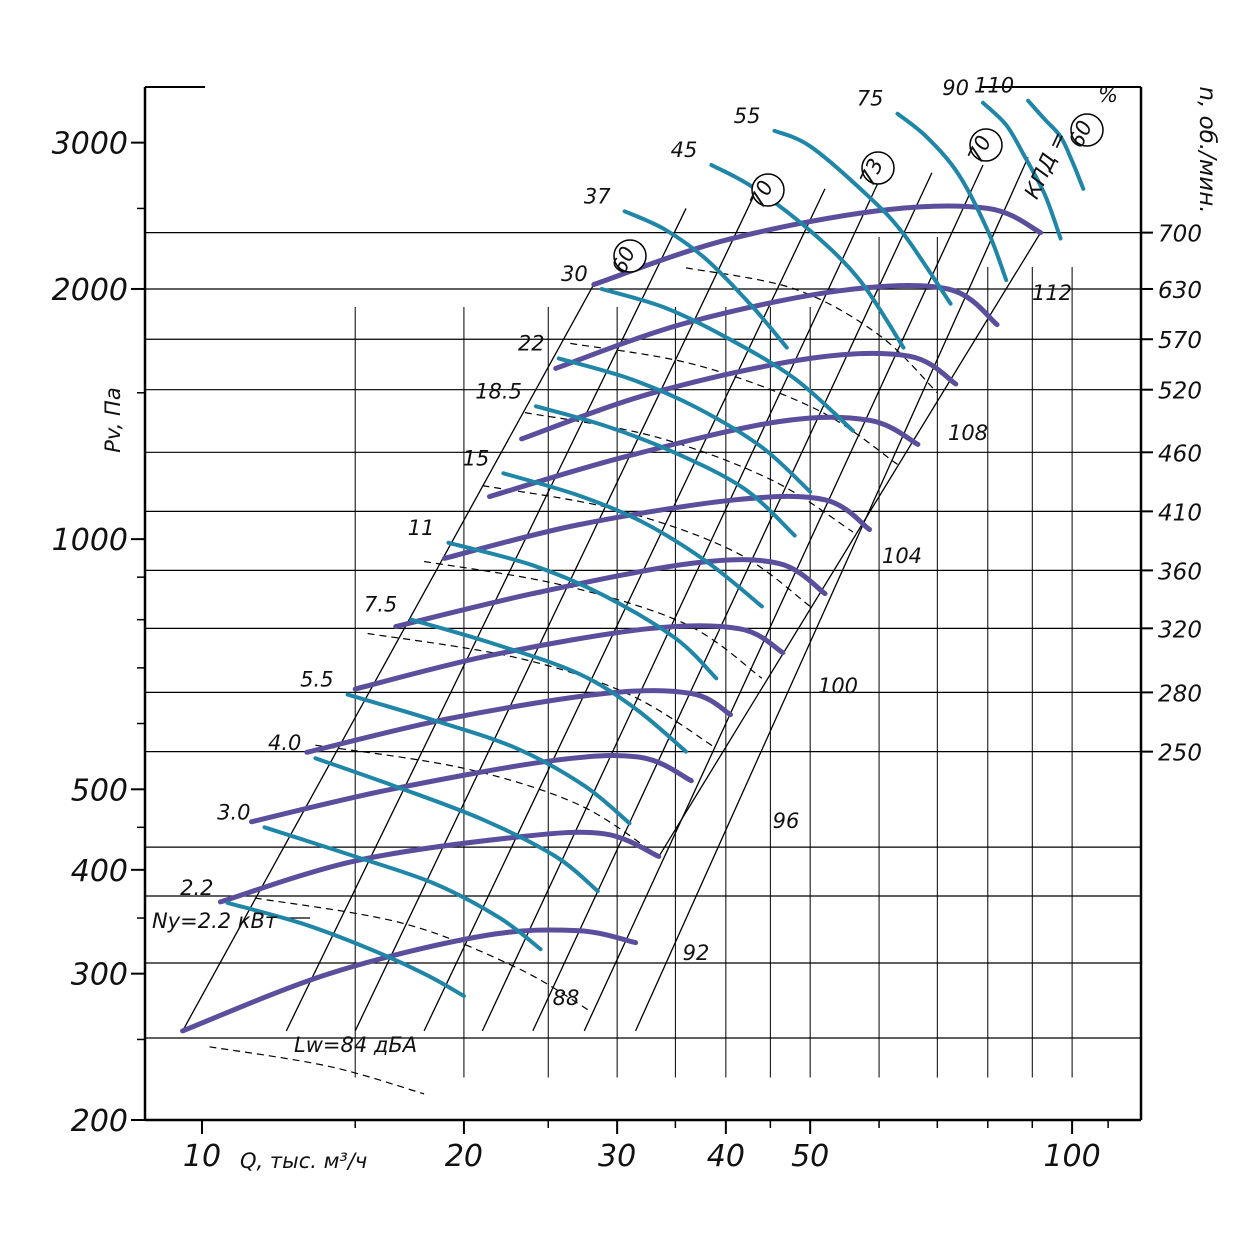  I want to click on x-tick-label: 10, so click(202, 1156).